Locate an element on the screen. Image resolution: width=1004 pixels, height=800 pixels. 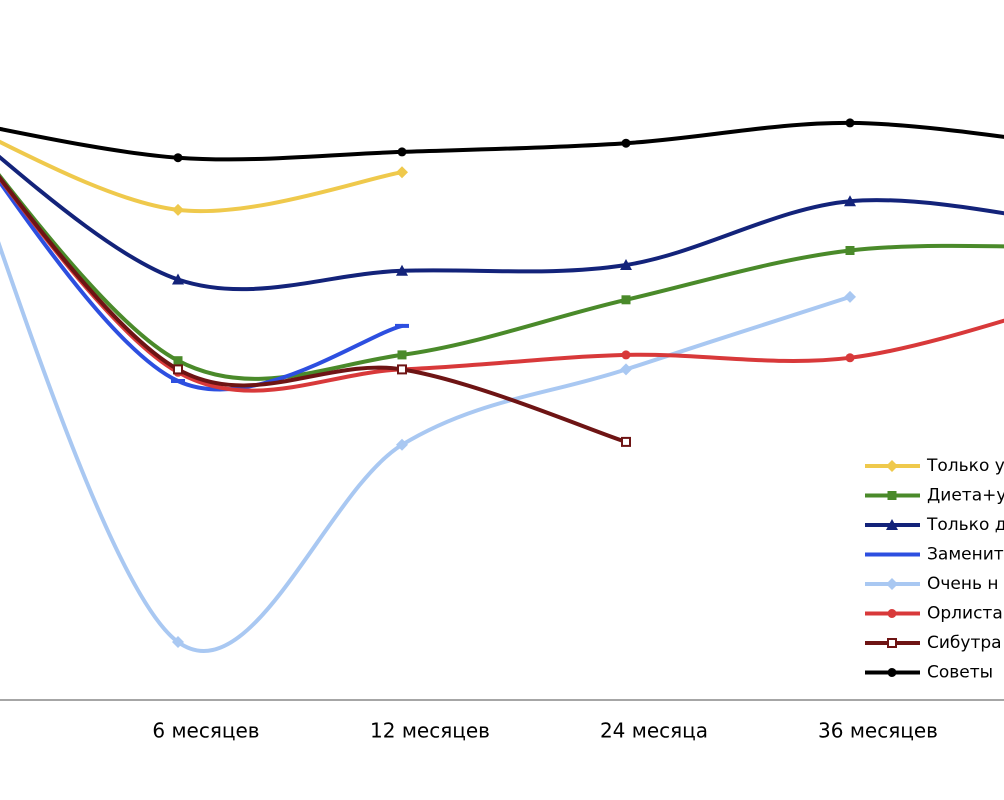
legend-label: Диета+у is located at coordinates (965, 496).